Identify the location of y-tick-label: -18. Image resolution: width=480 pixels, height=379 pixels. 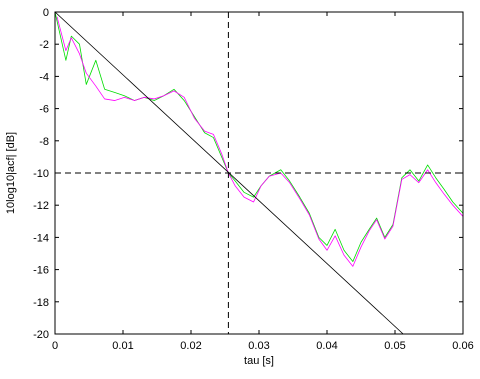
(41, 303).